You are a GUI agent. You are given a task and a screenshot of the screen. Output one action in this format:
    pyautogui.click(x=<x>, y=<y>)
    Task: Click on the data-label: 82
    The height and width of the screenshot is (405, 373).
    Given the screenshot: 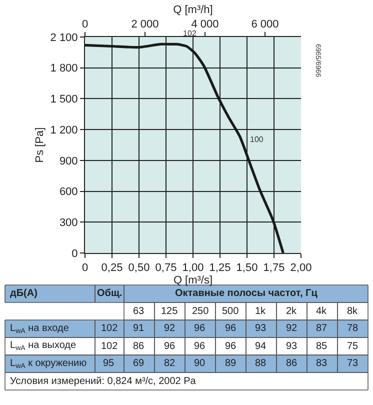 What is the action you would take?
    pyautogui.click(x=170, y=363)
    